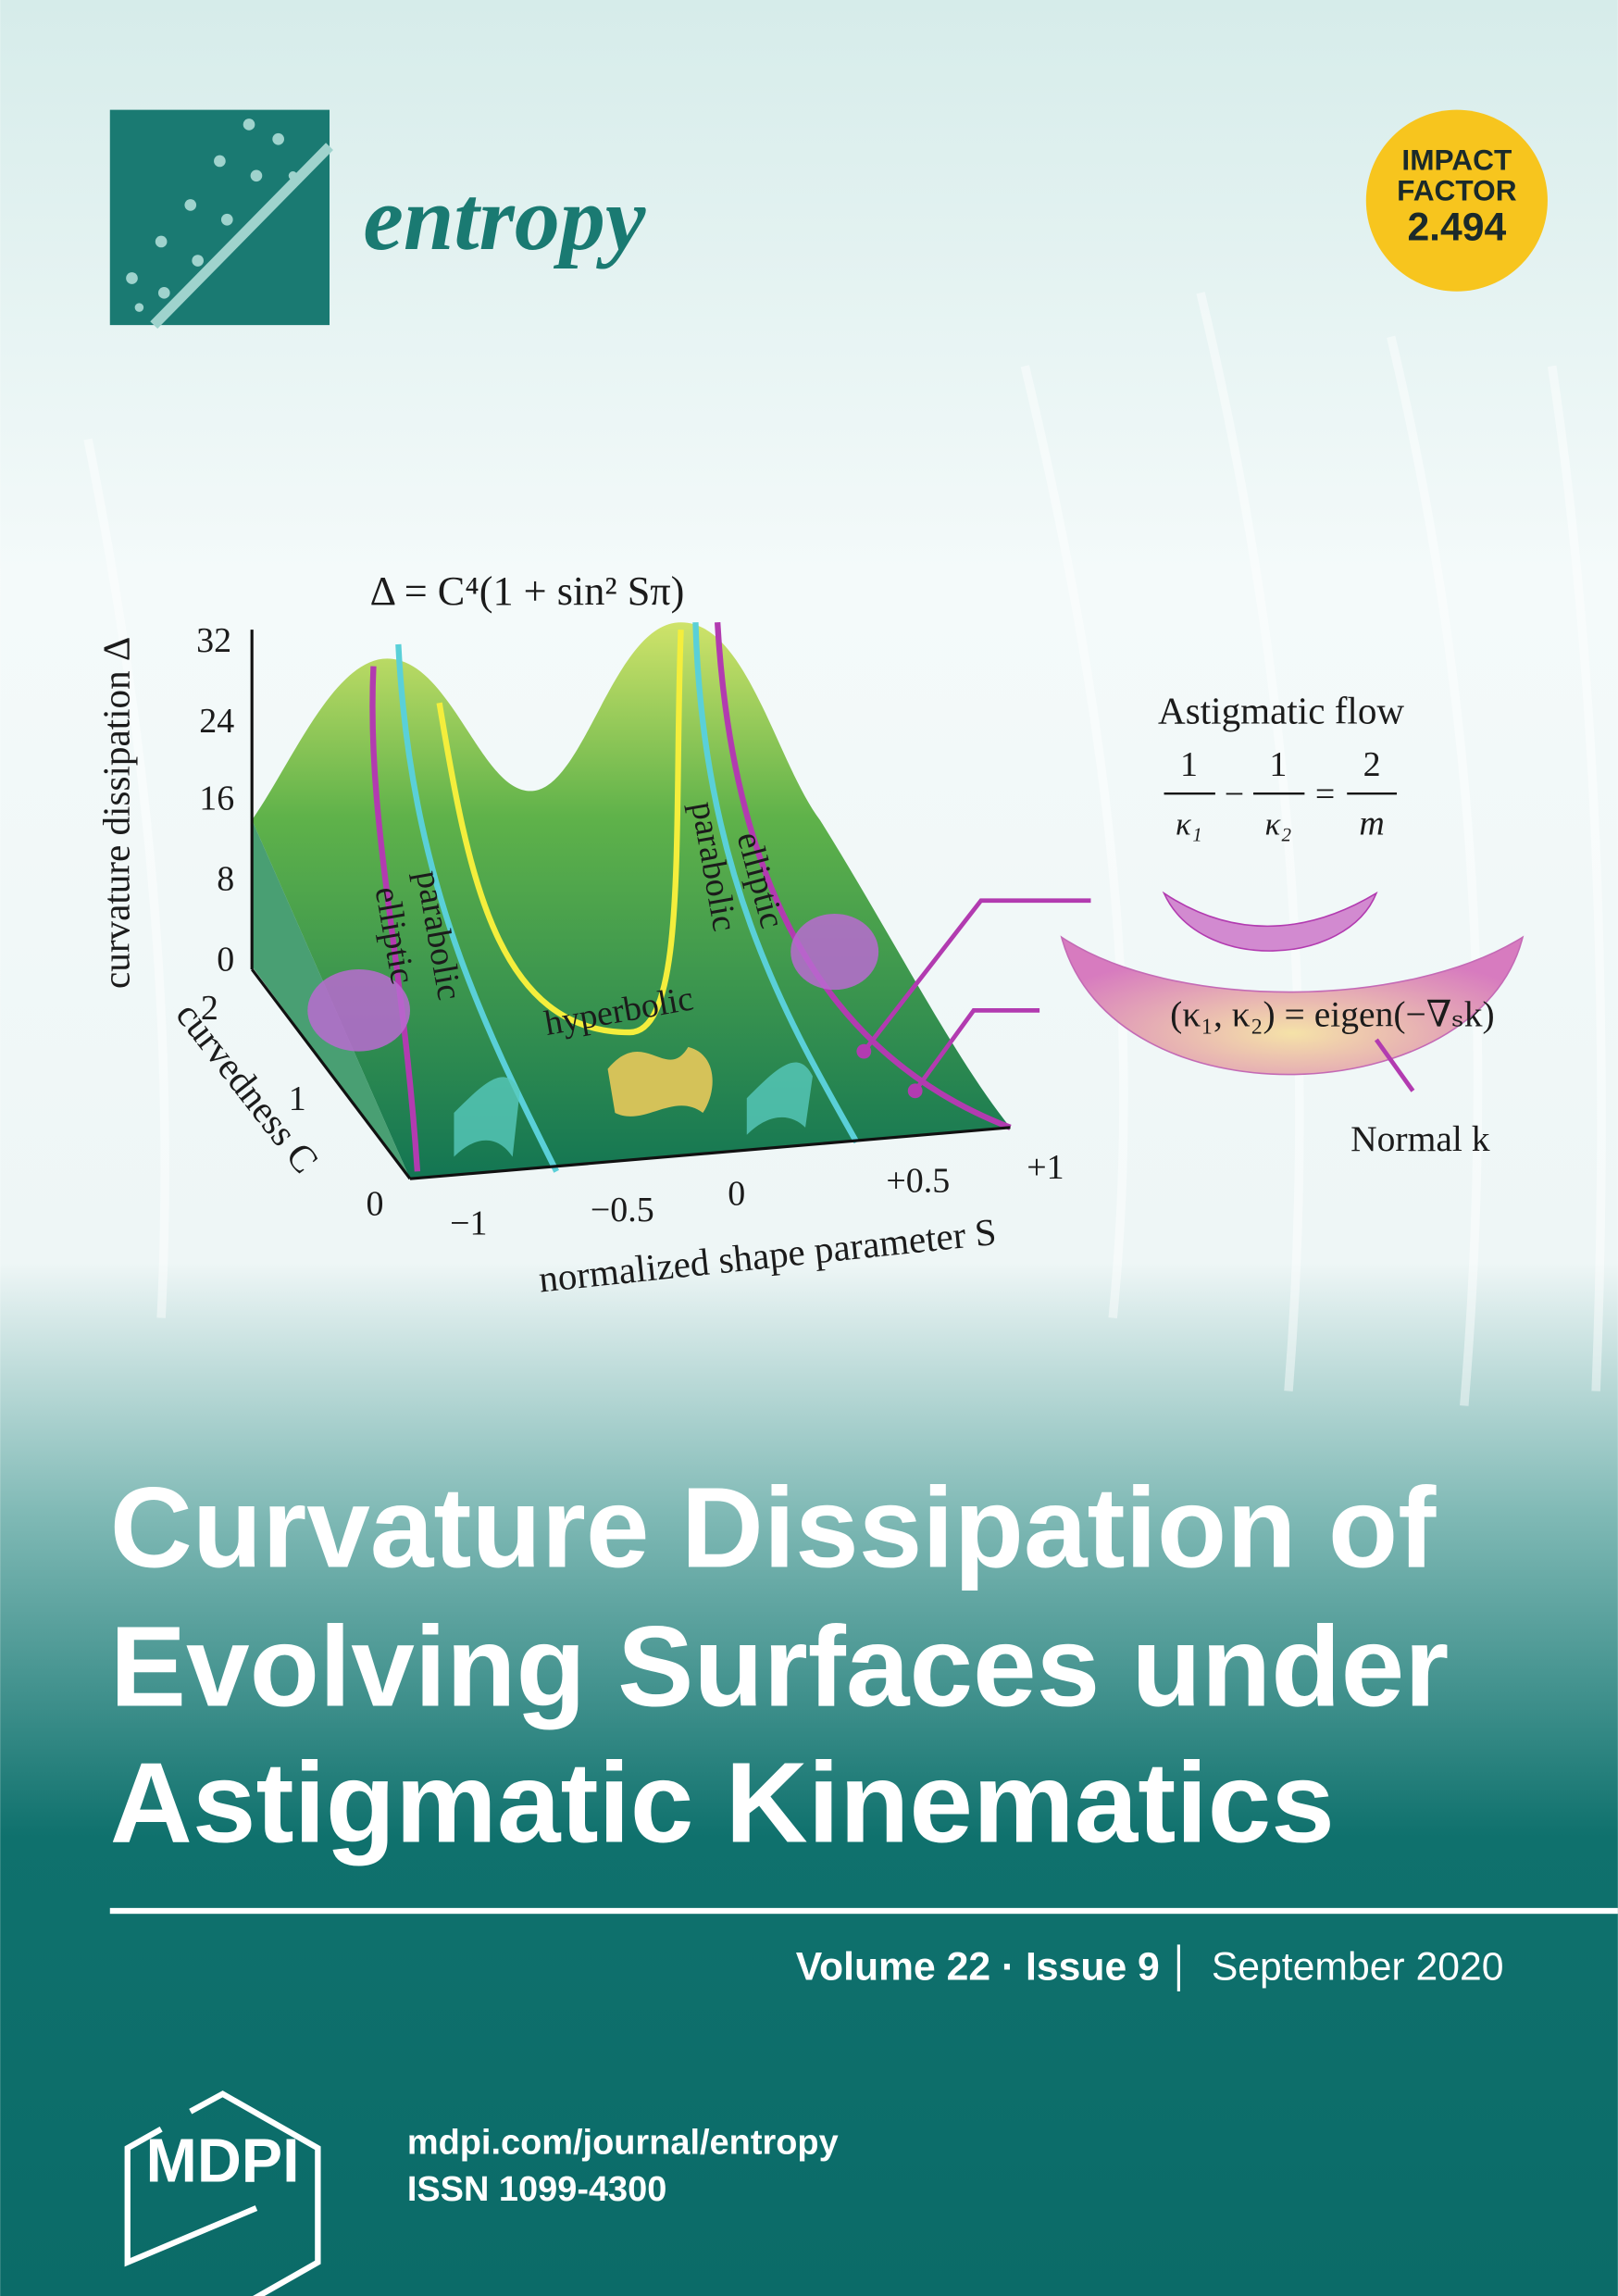 The width and height of the screenshot is (1618, 2296). What do you see at coordinates (375, 1204) in the screenshot?
I see `c-tick-label: 0` at bounding box center [375, 1204].